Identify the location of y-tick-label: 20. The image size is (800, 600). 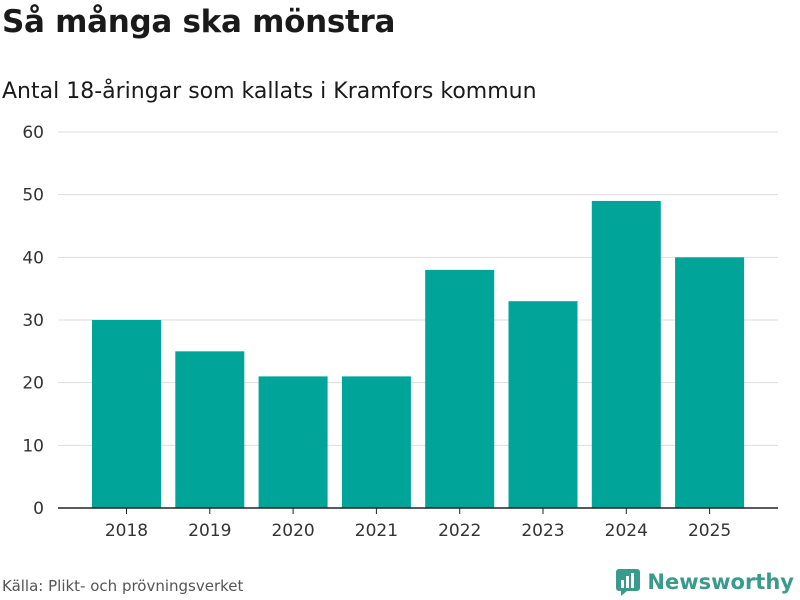
(33, 384).